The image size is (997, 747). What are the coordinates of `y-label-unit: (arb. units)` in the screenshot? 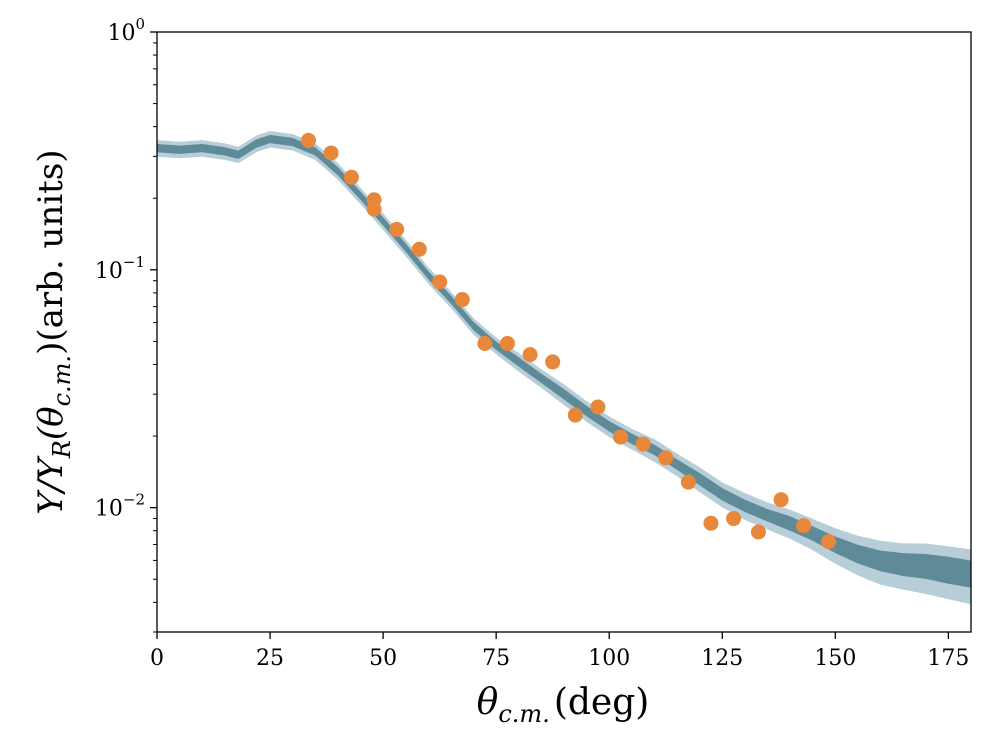 It's located at (51, 245).